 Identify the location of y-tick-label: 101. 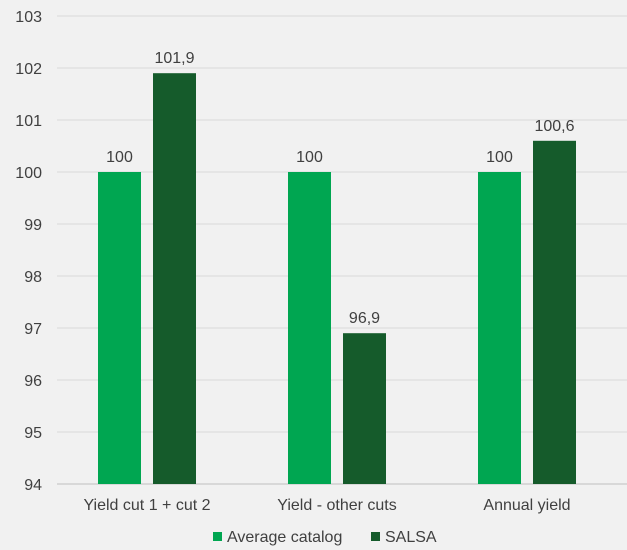
(28, 121).